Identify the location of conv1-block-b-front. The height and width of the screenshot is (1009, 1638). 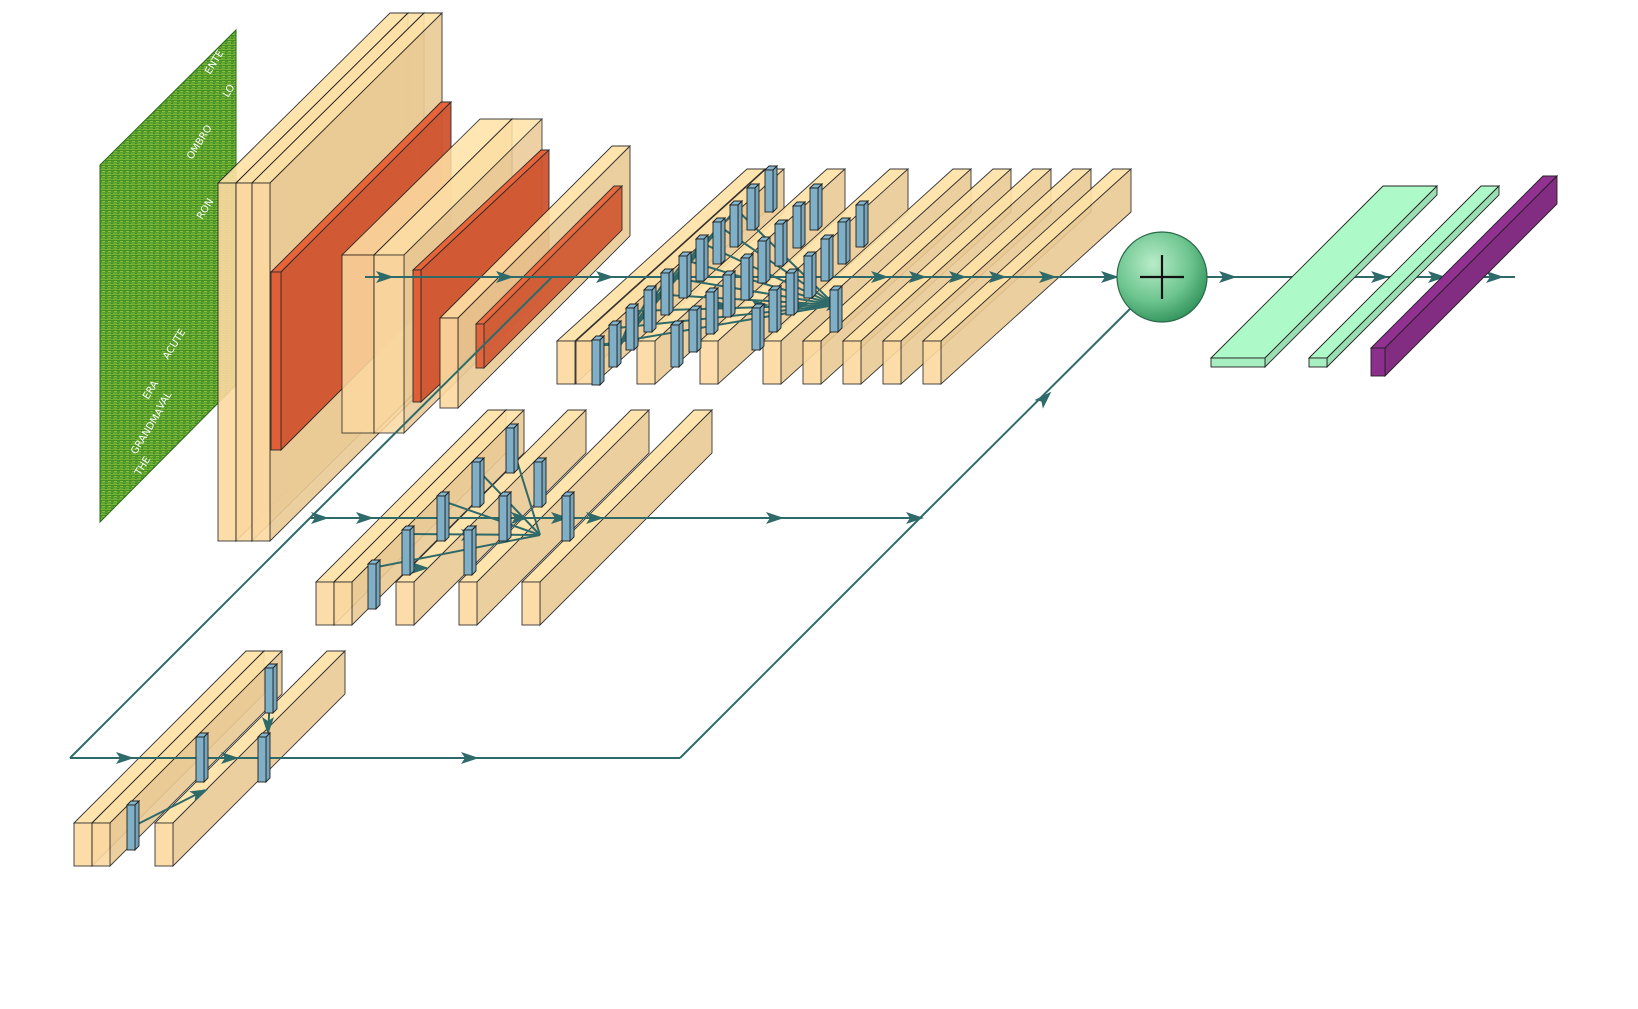
(244, 362).